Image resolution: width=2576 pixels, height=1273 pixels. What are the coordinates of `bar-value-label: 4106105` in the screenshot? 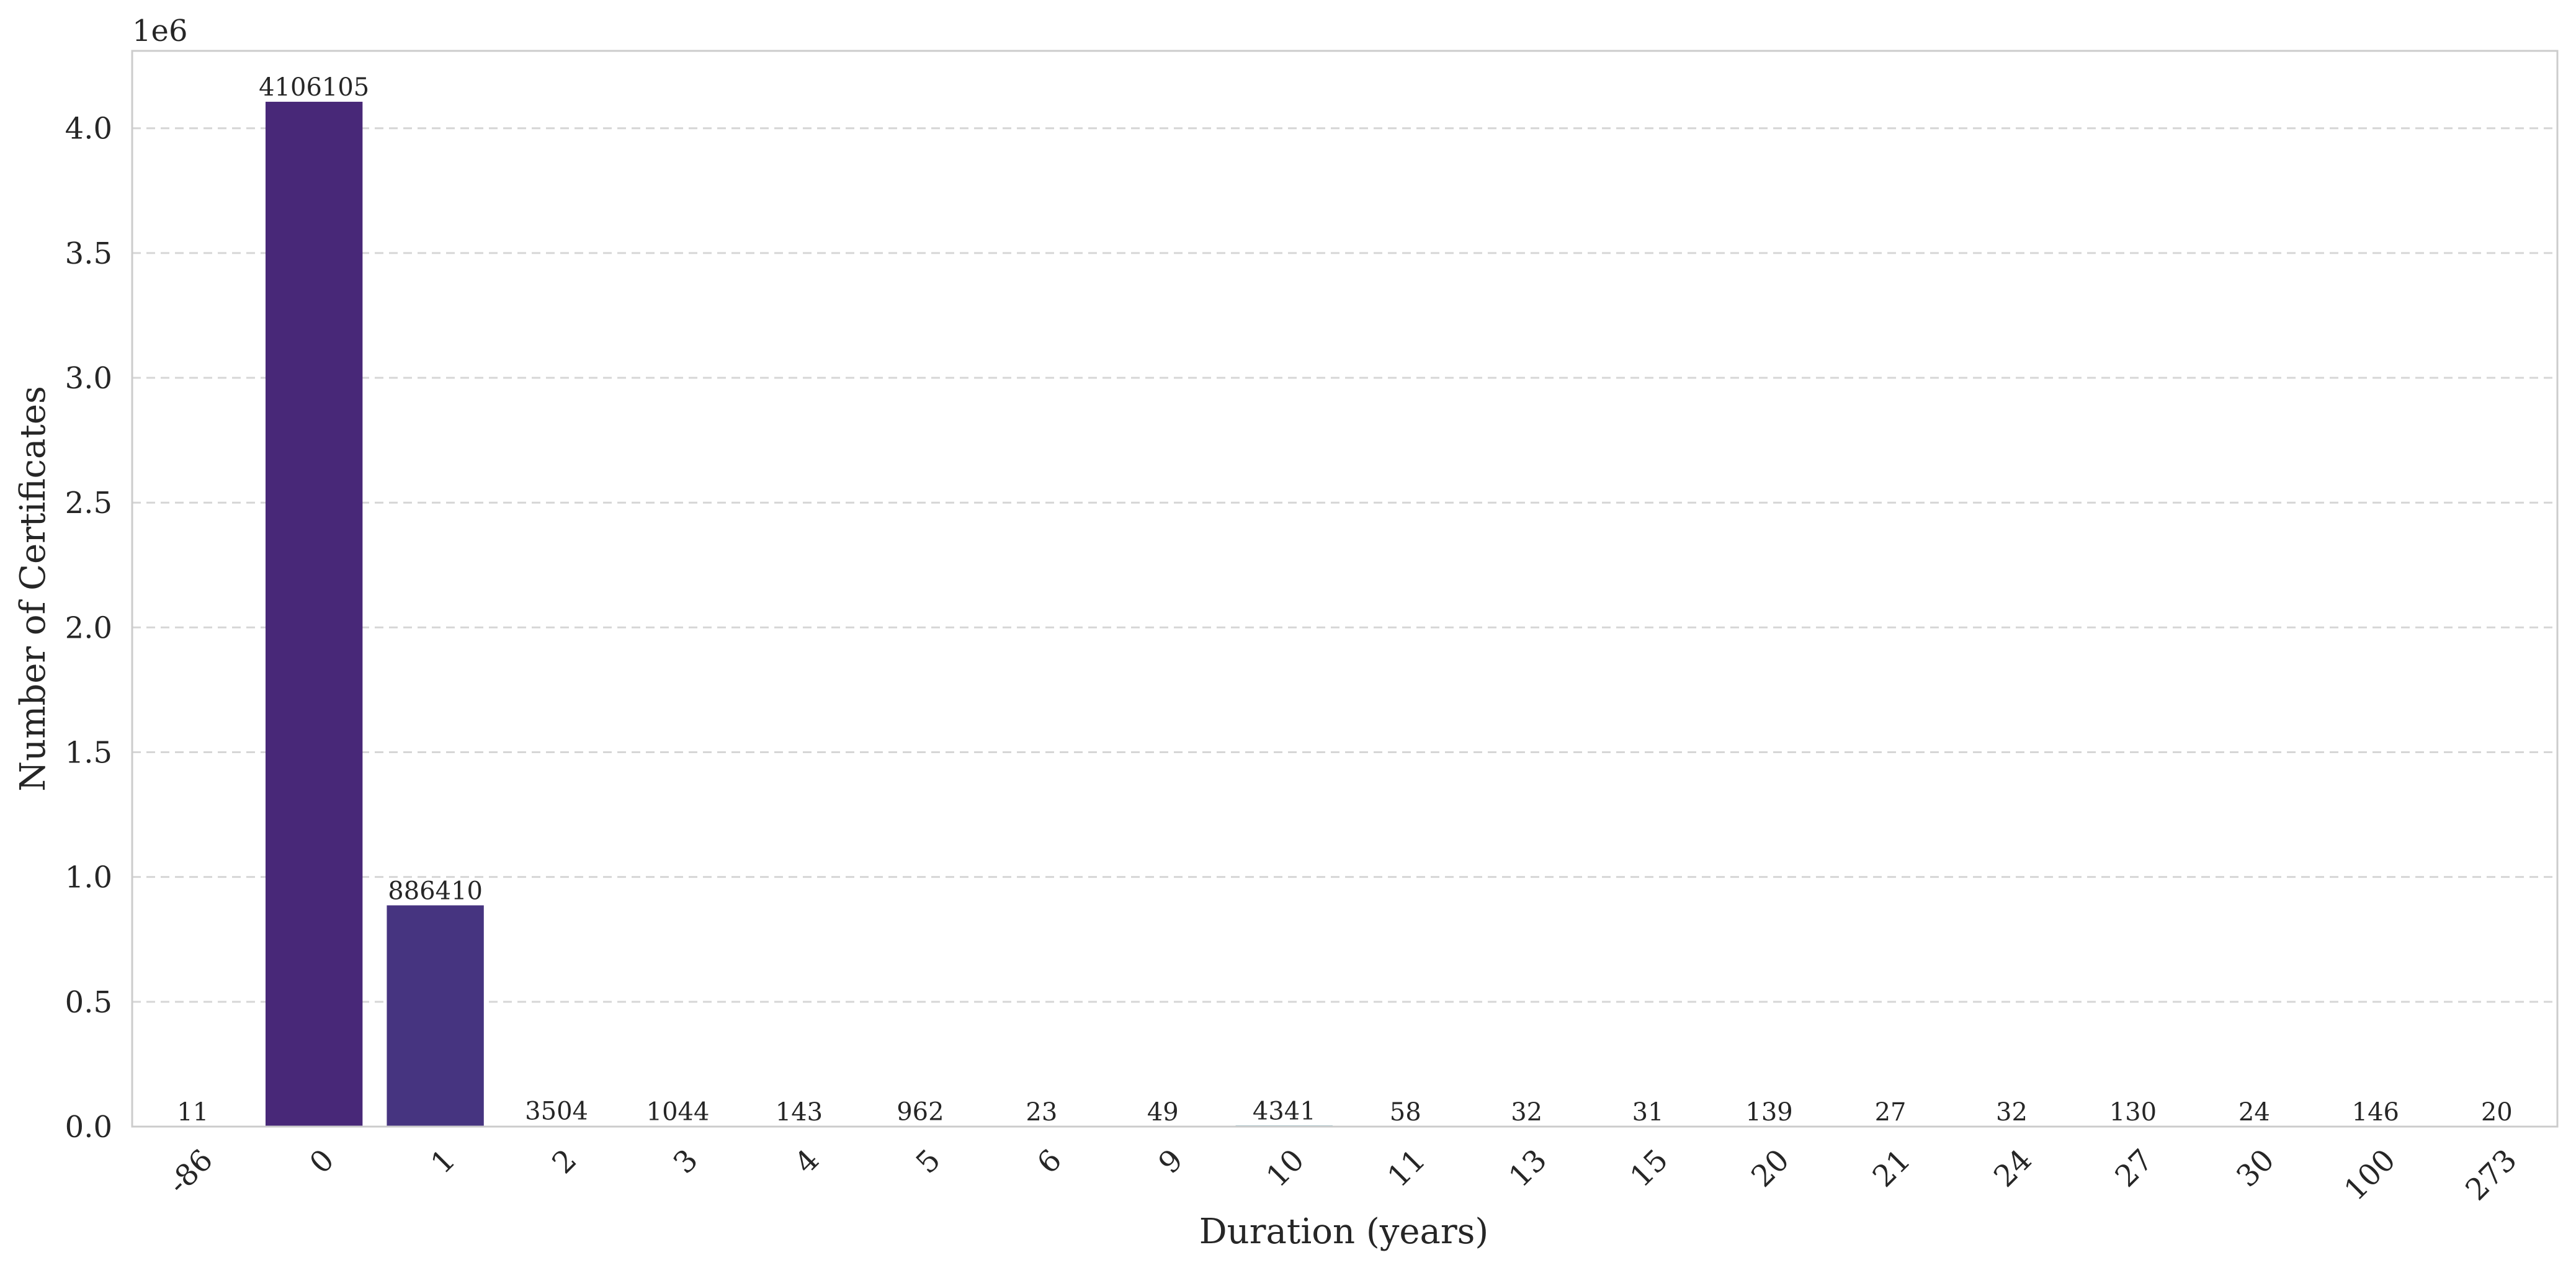 It's located at (314, 87).